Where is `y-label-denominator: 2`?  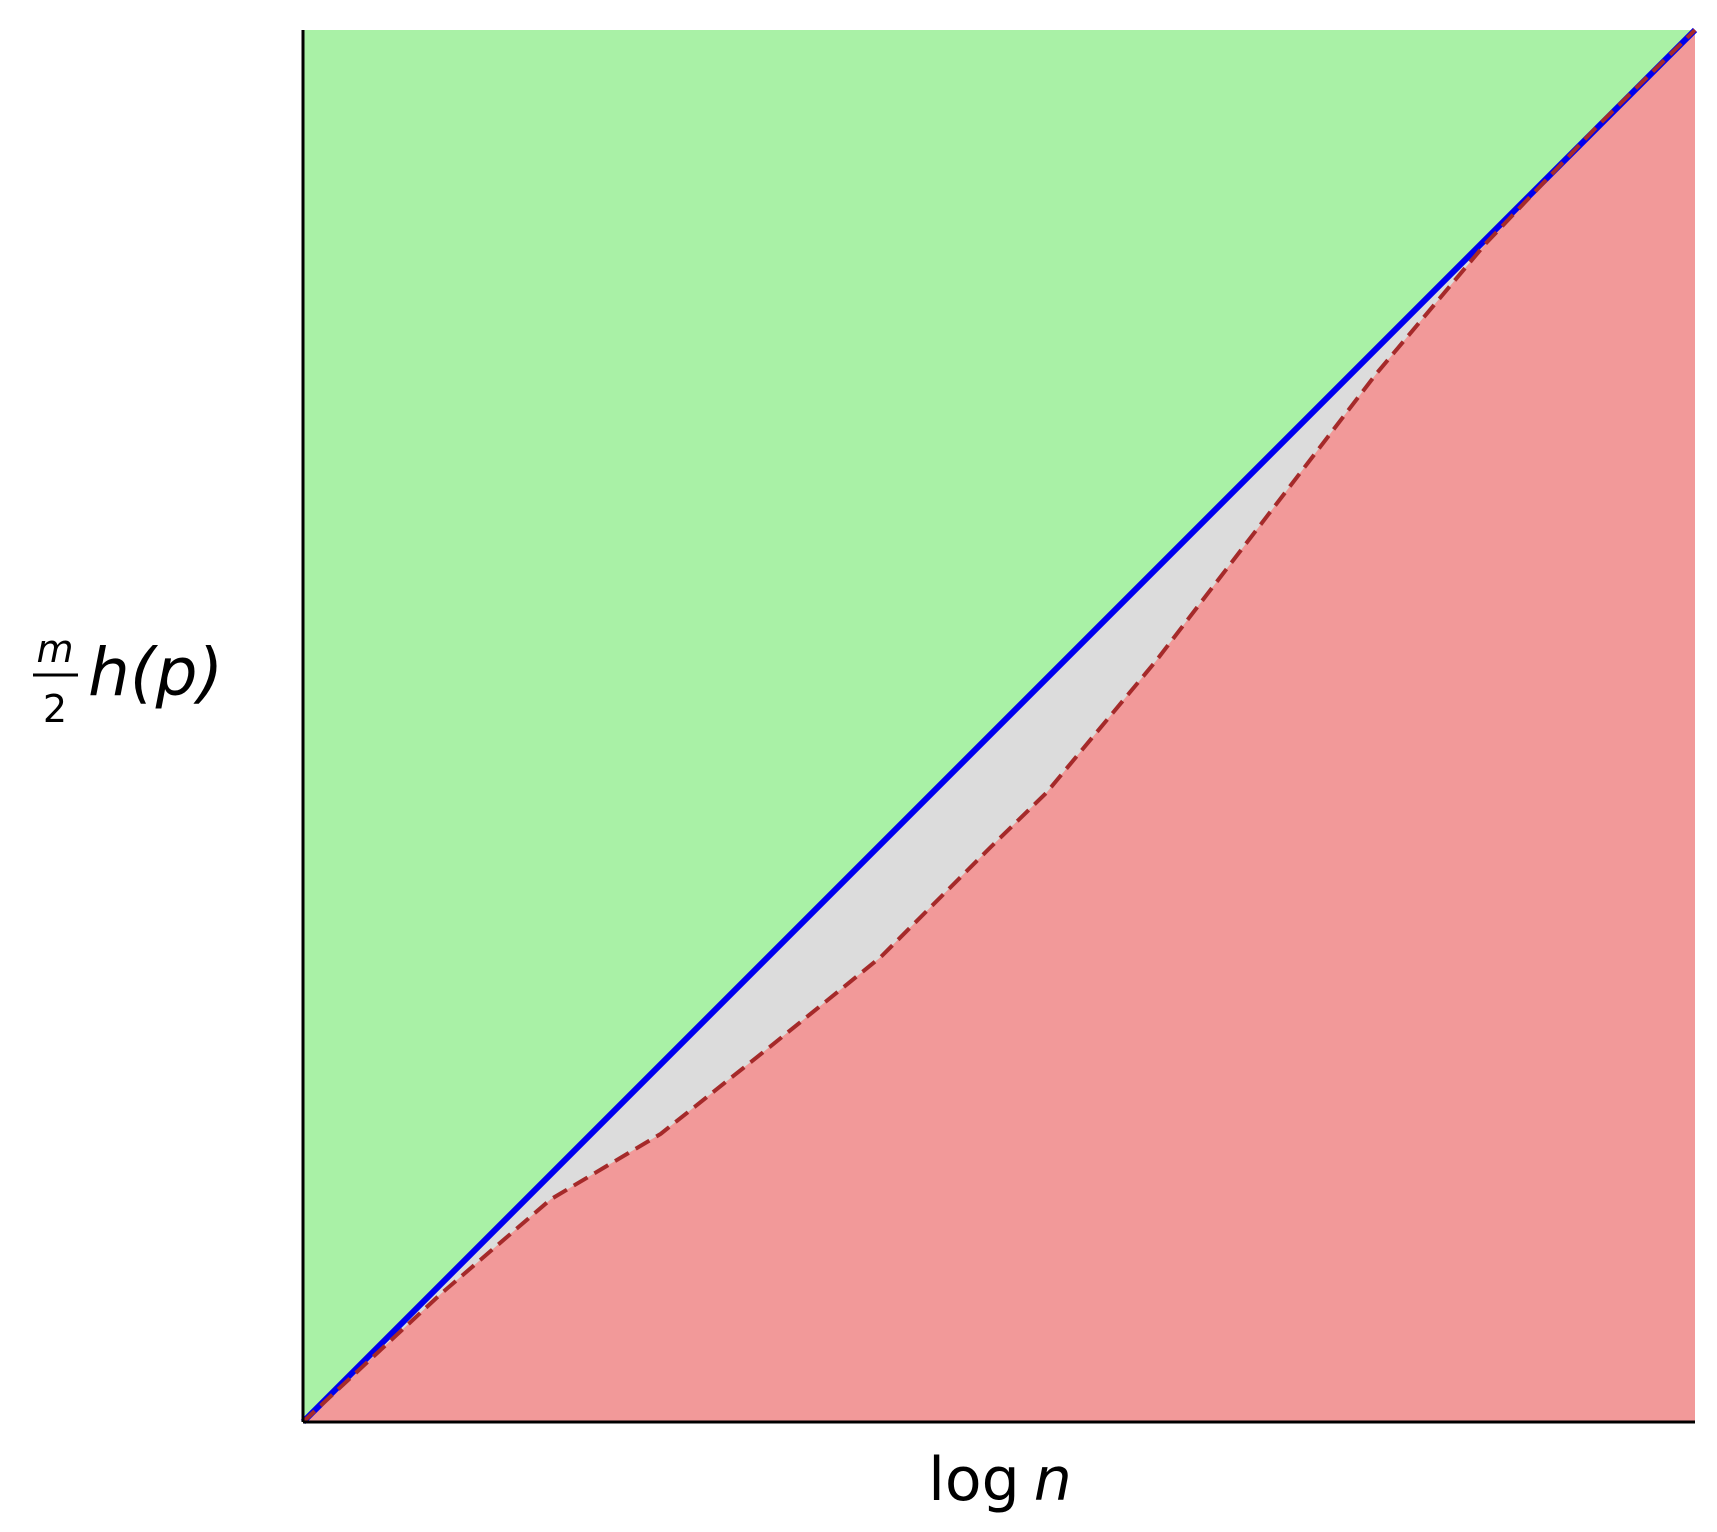
y-label-denominator: 2 is located at coordinates (55, 709).